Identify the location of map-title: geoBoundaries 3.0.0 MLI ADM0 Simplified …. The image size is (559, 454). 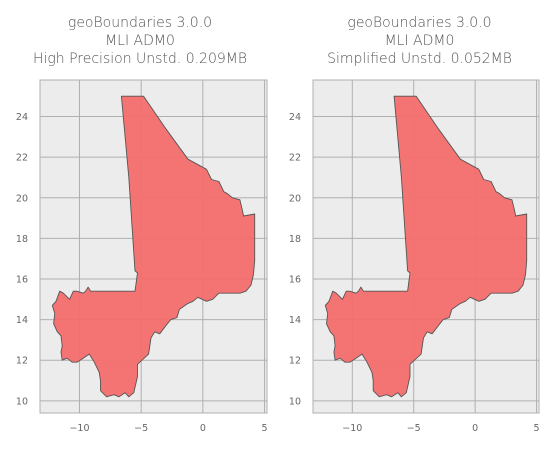
(419, 41).